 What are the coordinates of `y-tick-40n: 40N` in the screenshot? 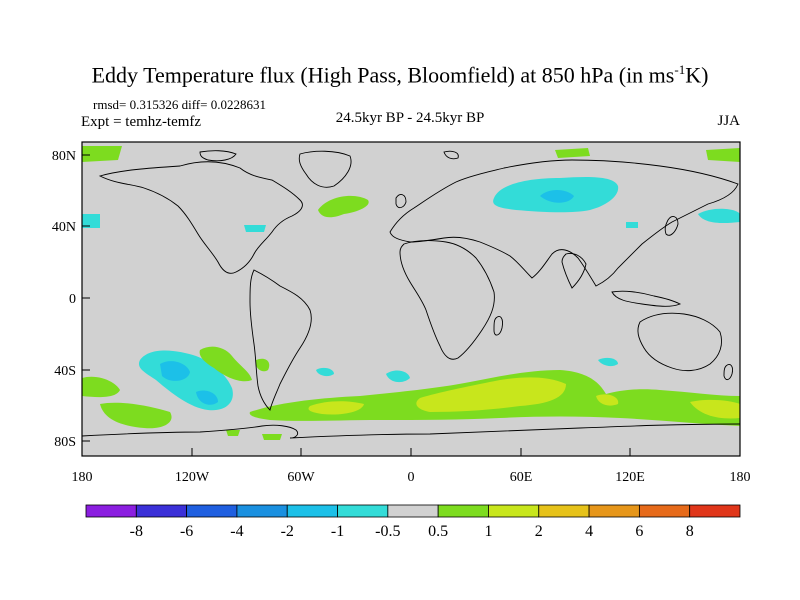 It's located at (64, 227).